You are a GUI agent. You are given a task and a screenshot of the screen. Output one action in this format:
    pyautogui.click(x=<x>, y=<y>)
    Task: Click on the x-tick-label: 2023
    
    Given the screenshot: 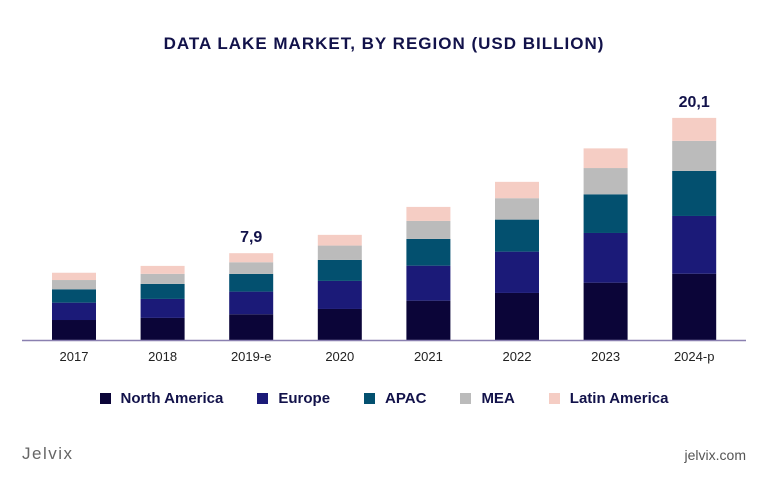 What is the action you would take?
    pyautogui.click(x=605, y=356)
    